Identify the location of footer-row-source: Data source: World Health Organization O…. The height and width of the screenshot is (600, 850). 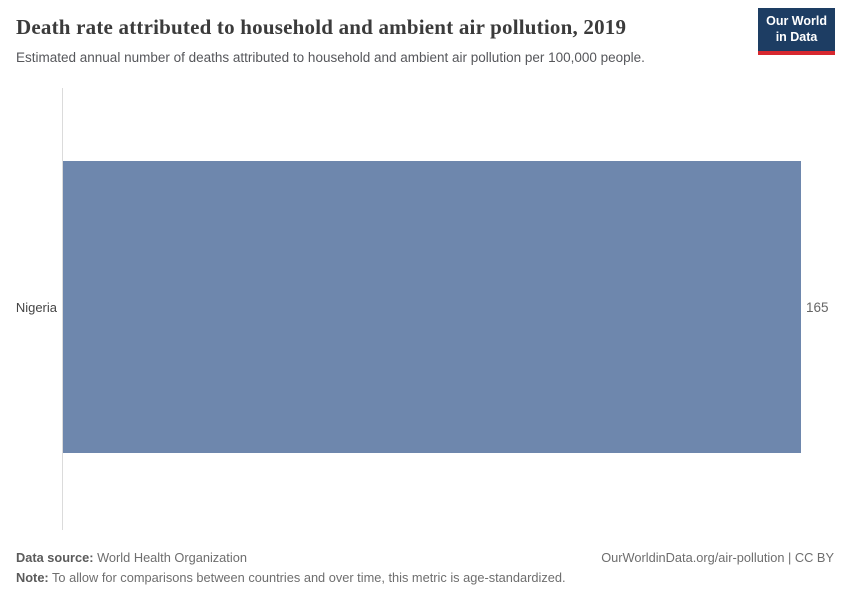
(425, 558).